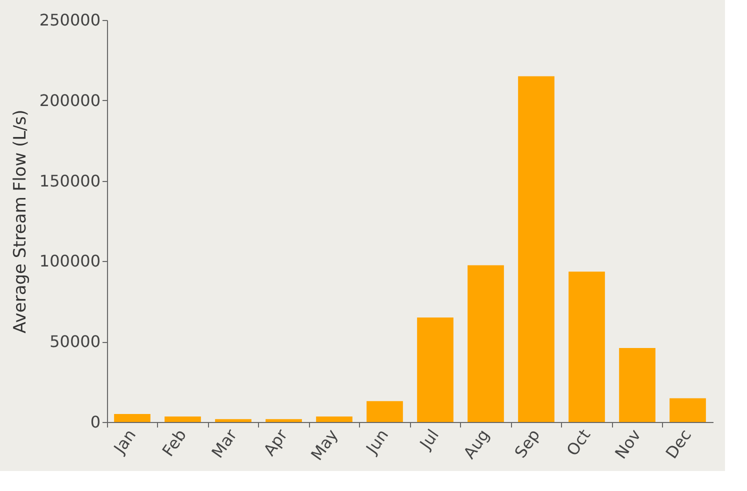 This screenshot has height=491, width=747. I want to click on y-tick-label: 250000, so click(69, 20).